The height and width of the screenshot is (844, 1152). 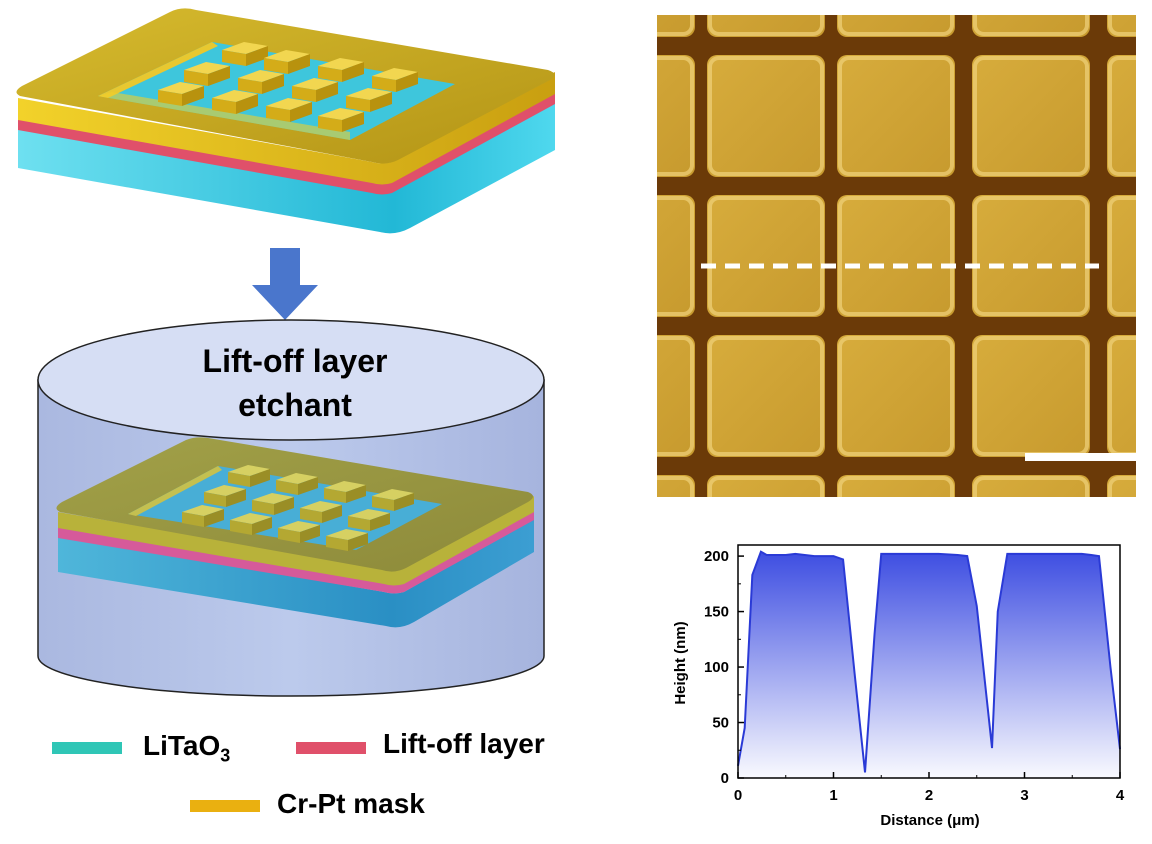 I want to click on legend-swatch-liftoff, so click(x=331, y=748).